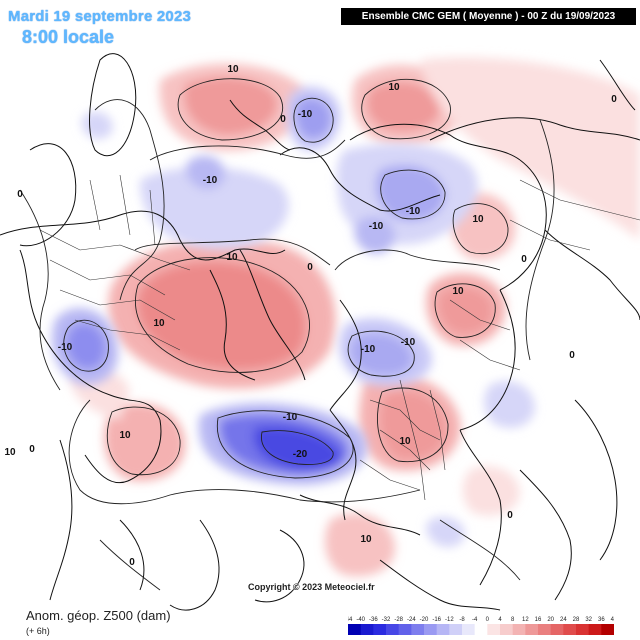 Image resolution: width=640 pixels, height=640 pixels. I want to click on scale-tick-label: -4, so click(475, 620).